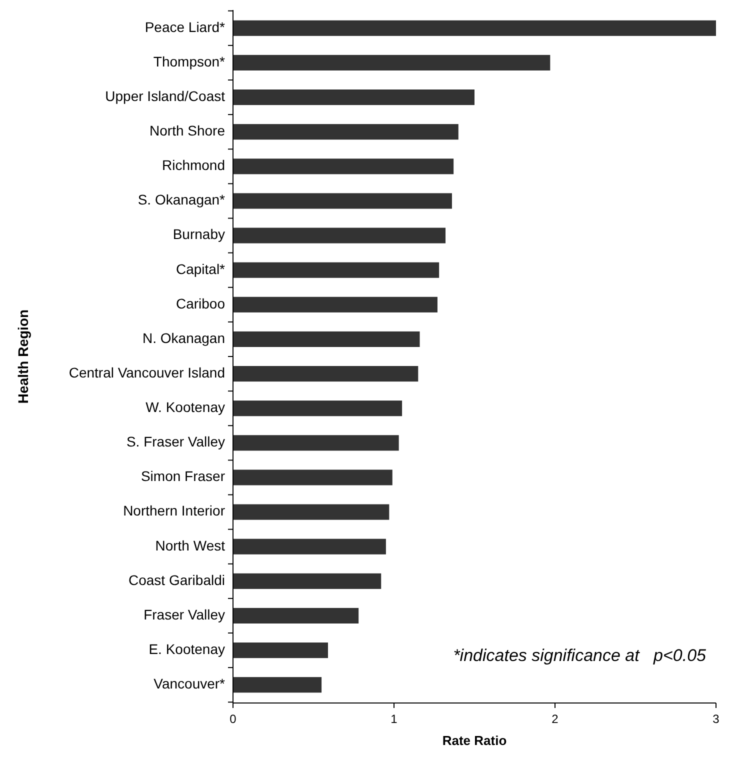  Describe the element at coordinates (189, 61) in the screenshot. I see `y-tick-label: Thompson*` at that location.